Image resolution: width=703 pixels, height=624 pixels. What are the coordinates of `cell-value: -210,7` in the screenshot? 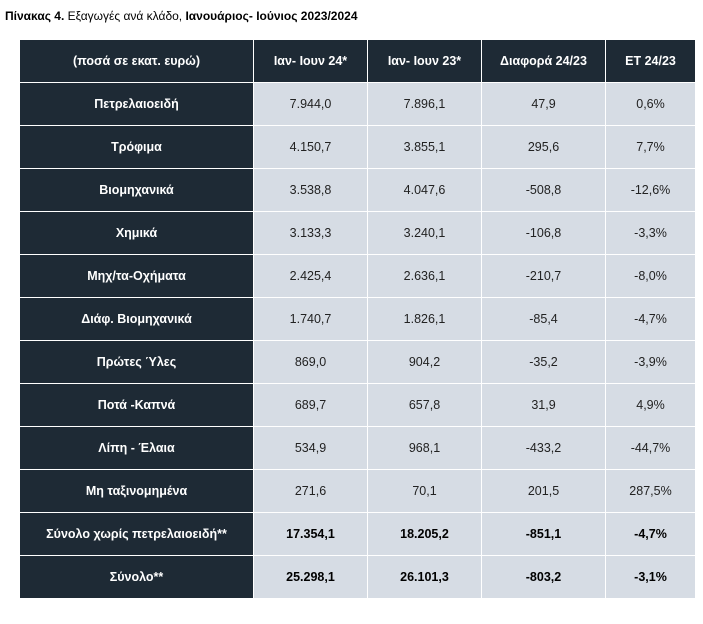 It's located at (543, 276).